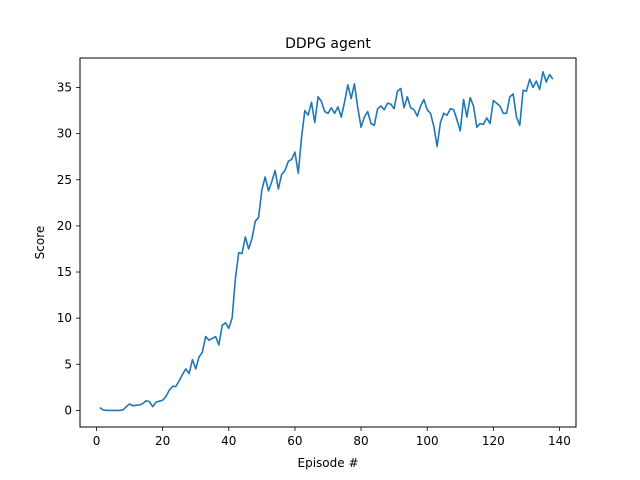 This screenshot has height=480, width=640. Describe the element at coordinates (97, 441) in the screenshot. I see `x-tick-label: 0` at that location.